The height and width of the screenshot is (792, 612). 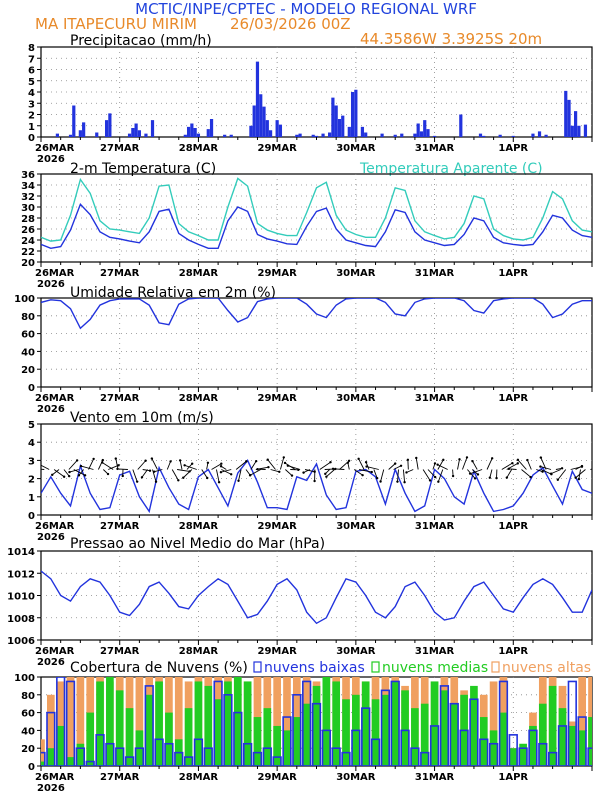 I want to click on rh-xlabel: 30MAR, so click(x=356, y=398).